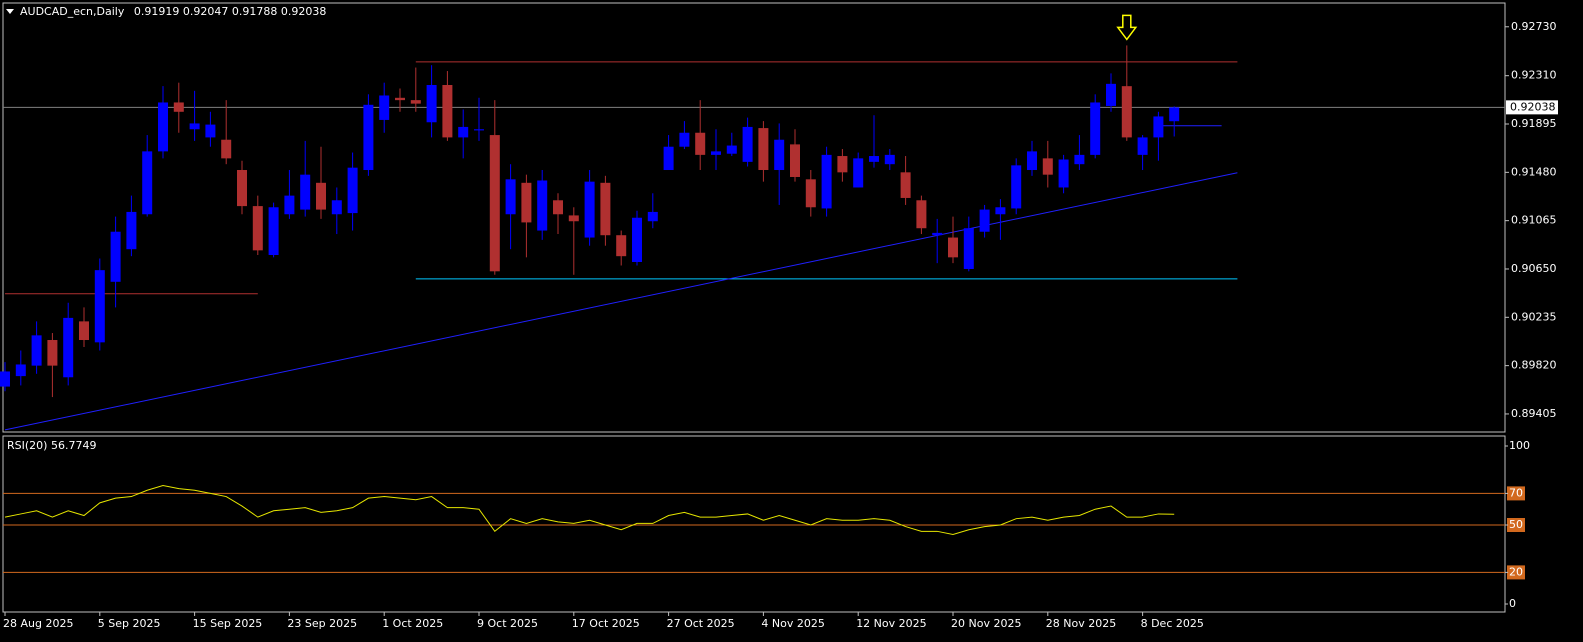 The image size is (1583, 642). Describe the element at coordinates (412, 623) in the screenshot. I see `x-tick-label: 1 Oct 2025` at that location.